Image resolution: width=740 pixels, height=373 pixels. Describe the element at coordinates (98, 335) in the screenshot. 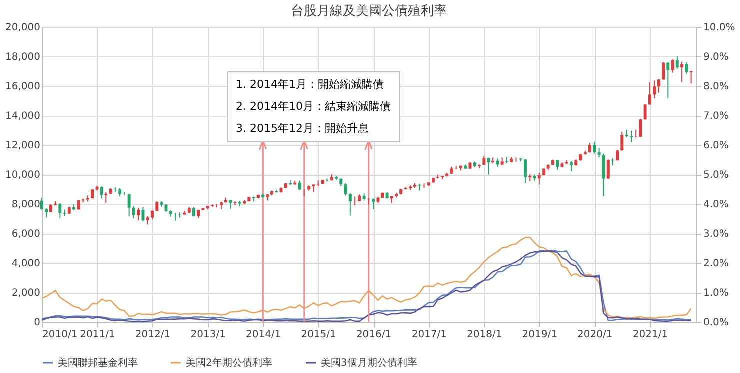

I see `x-tick-label: 2011/1` at that location.